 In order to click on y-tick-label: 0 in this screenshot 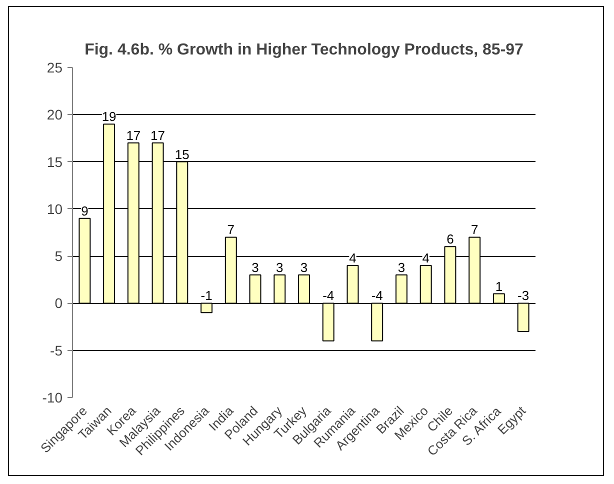, I will do `click(58, 303)`.